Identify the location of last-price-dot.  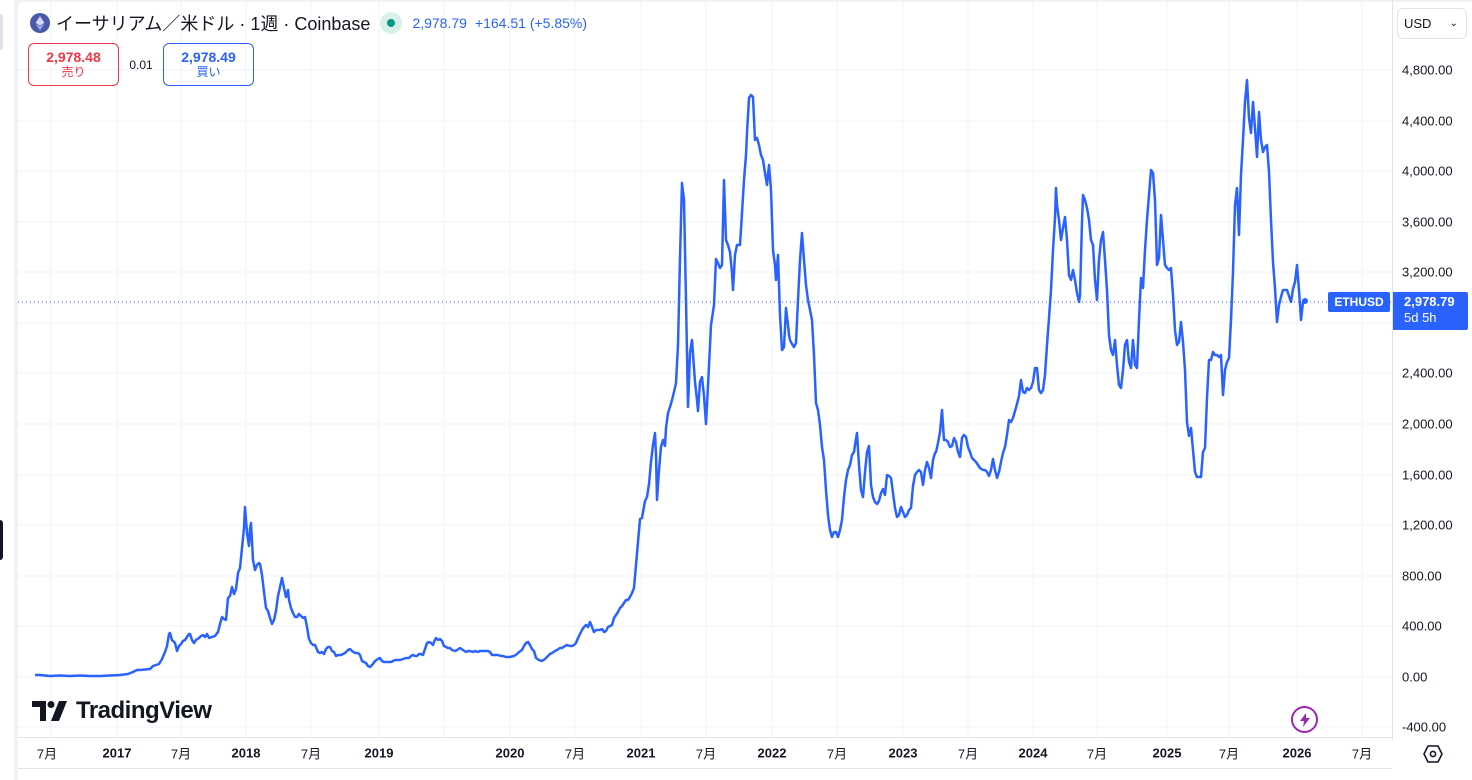
(1305, 301).